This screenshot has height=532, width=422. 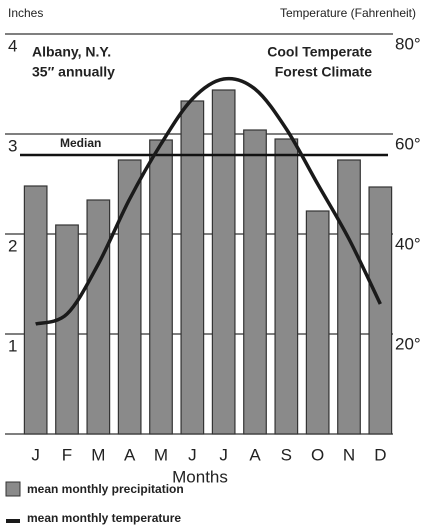 What do you see at coordinates (12, 345) in the screenshot?
I see `y-tick-label: 1` at bounding box center [12, 345].